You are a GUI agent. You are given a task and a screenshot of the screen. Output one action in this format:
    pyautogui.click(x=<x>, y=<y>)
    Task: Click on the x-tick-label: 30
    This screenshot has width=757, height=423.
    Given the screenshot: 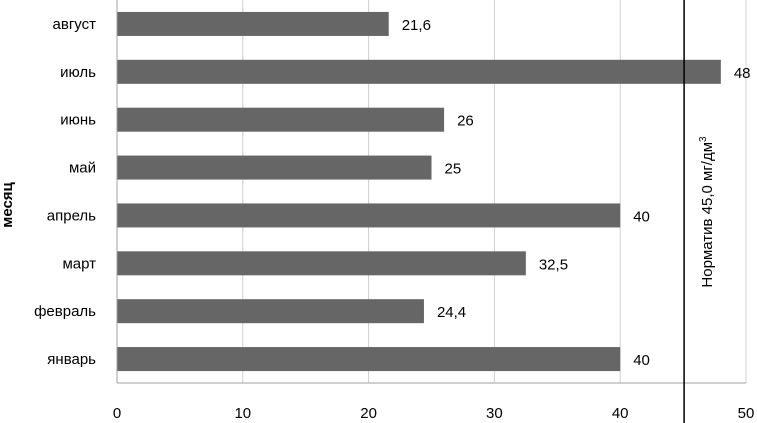 What is the action you would take?
    pyautogui.click(x=494, y=413)
    